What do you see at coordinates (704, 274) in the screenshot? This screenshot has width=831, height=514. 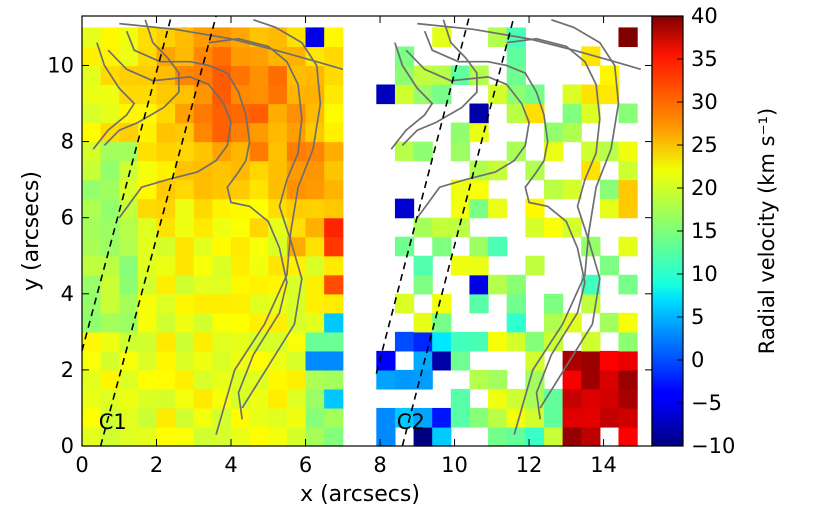 I see `colorbar-tick-label: 10` at bounding box center [704, 274].